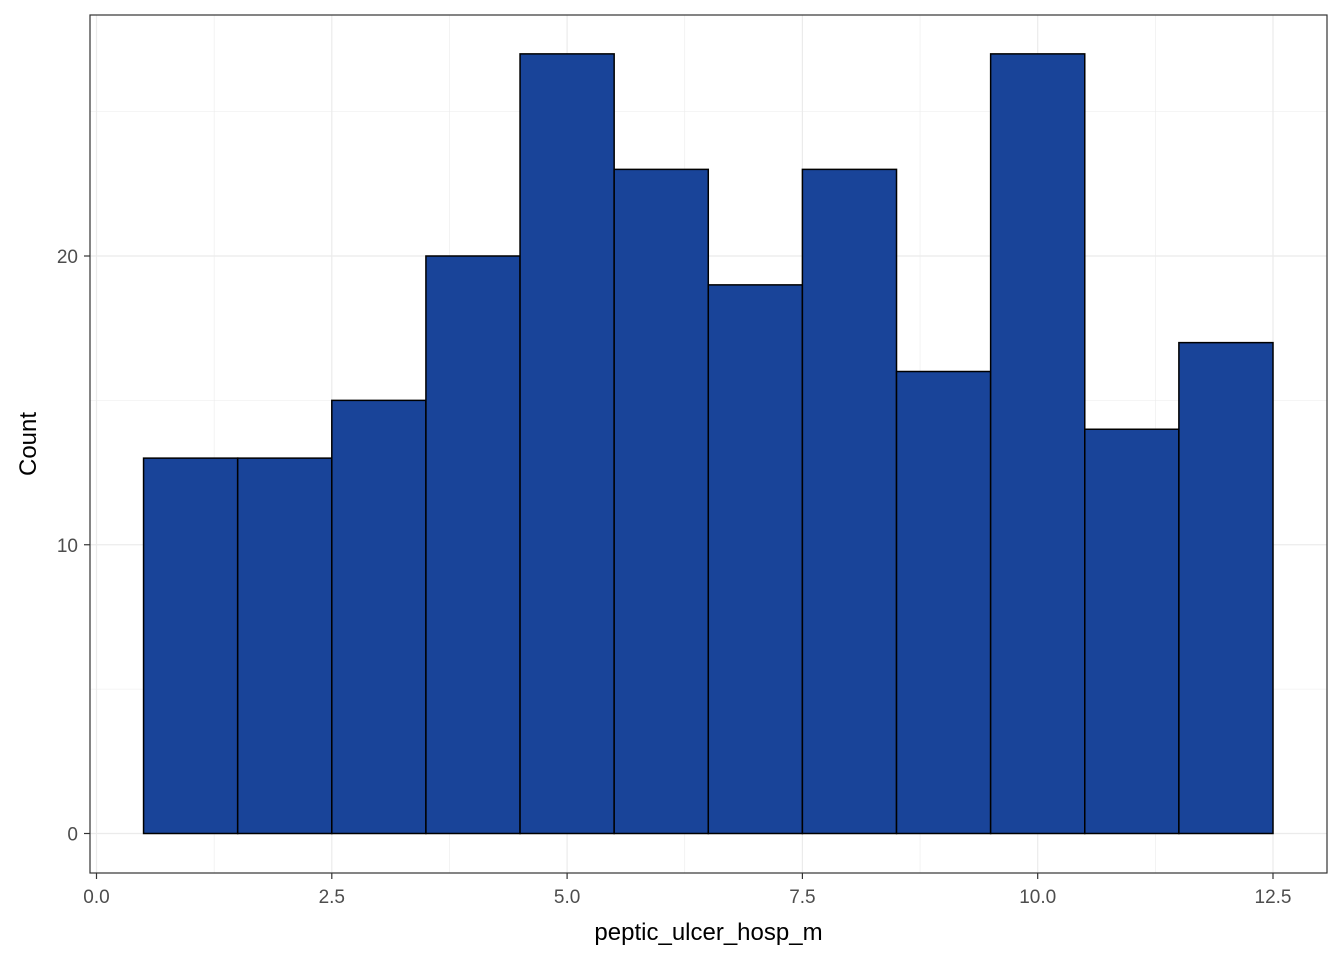  I want to click on x-tick-label: 0.0, so click(96, 897).